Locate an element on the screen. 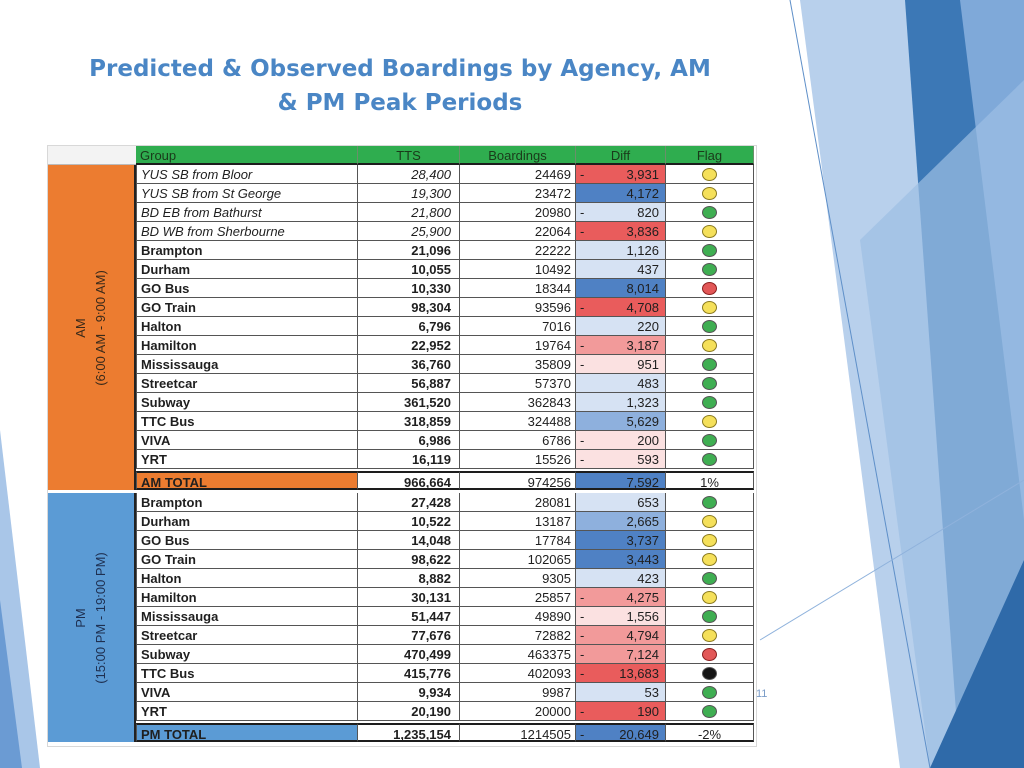 The height and width of the screenshot is (768, 1024). tts-cell: 98,622 is located at coordinates (409, 559).